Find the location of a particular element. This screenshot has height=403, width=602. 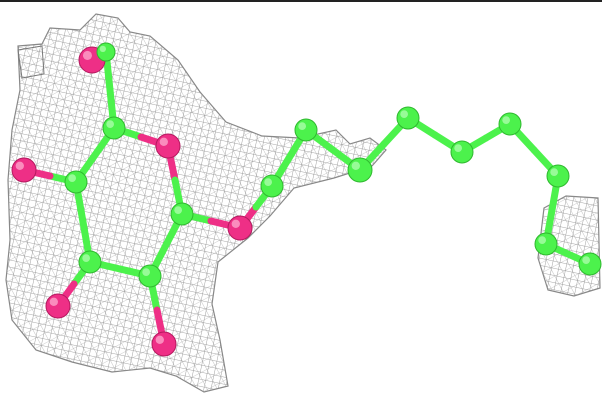

carbon-atom-c1 is located at coordinates (114, 128).